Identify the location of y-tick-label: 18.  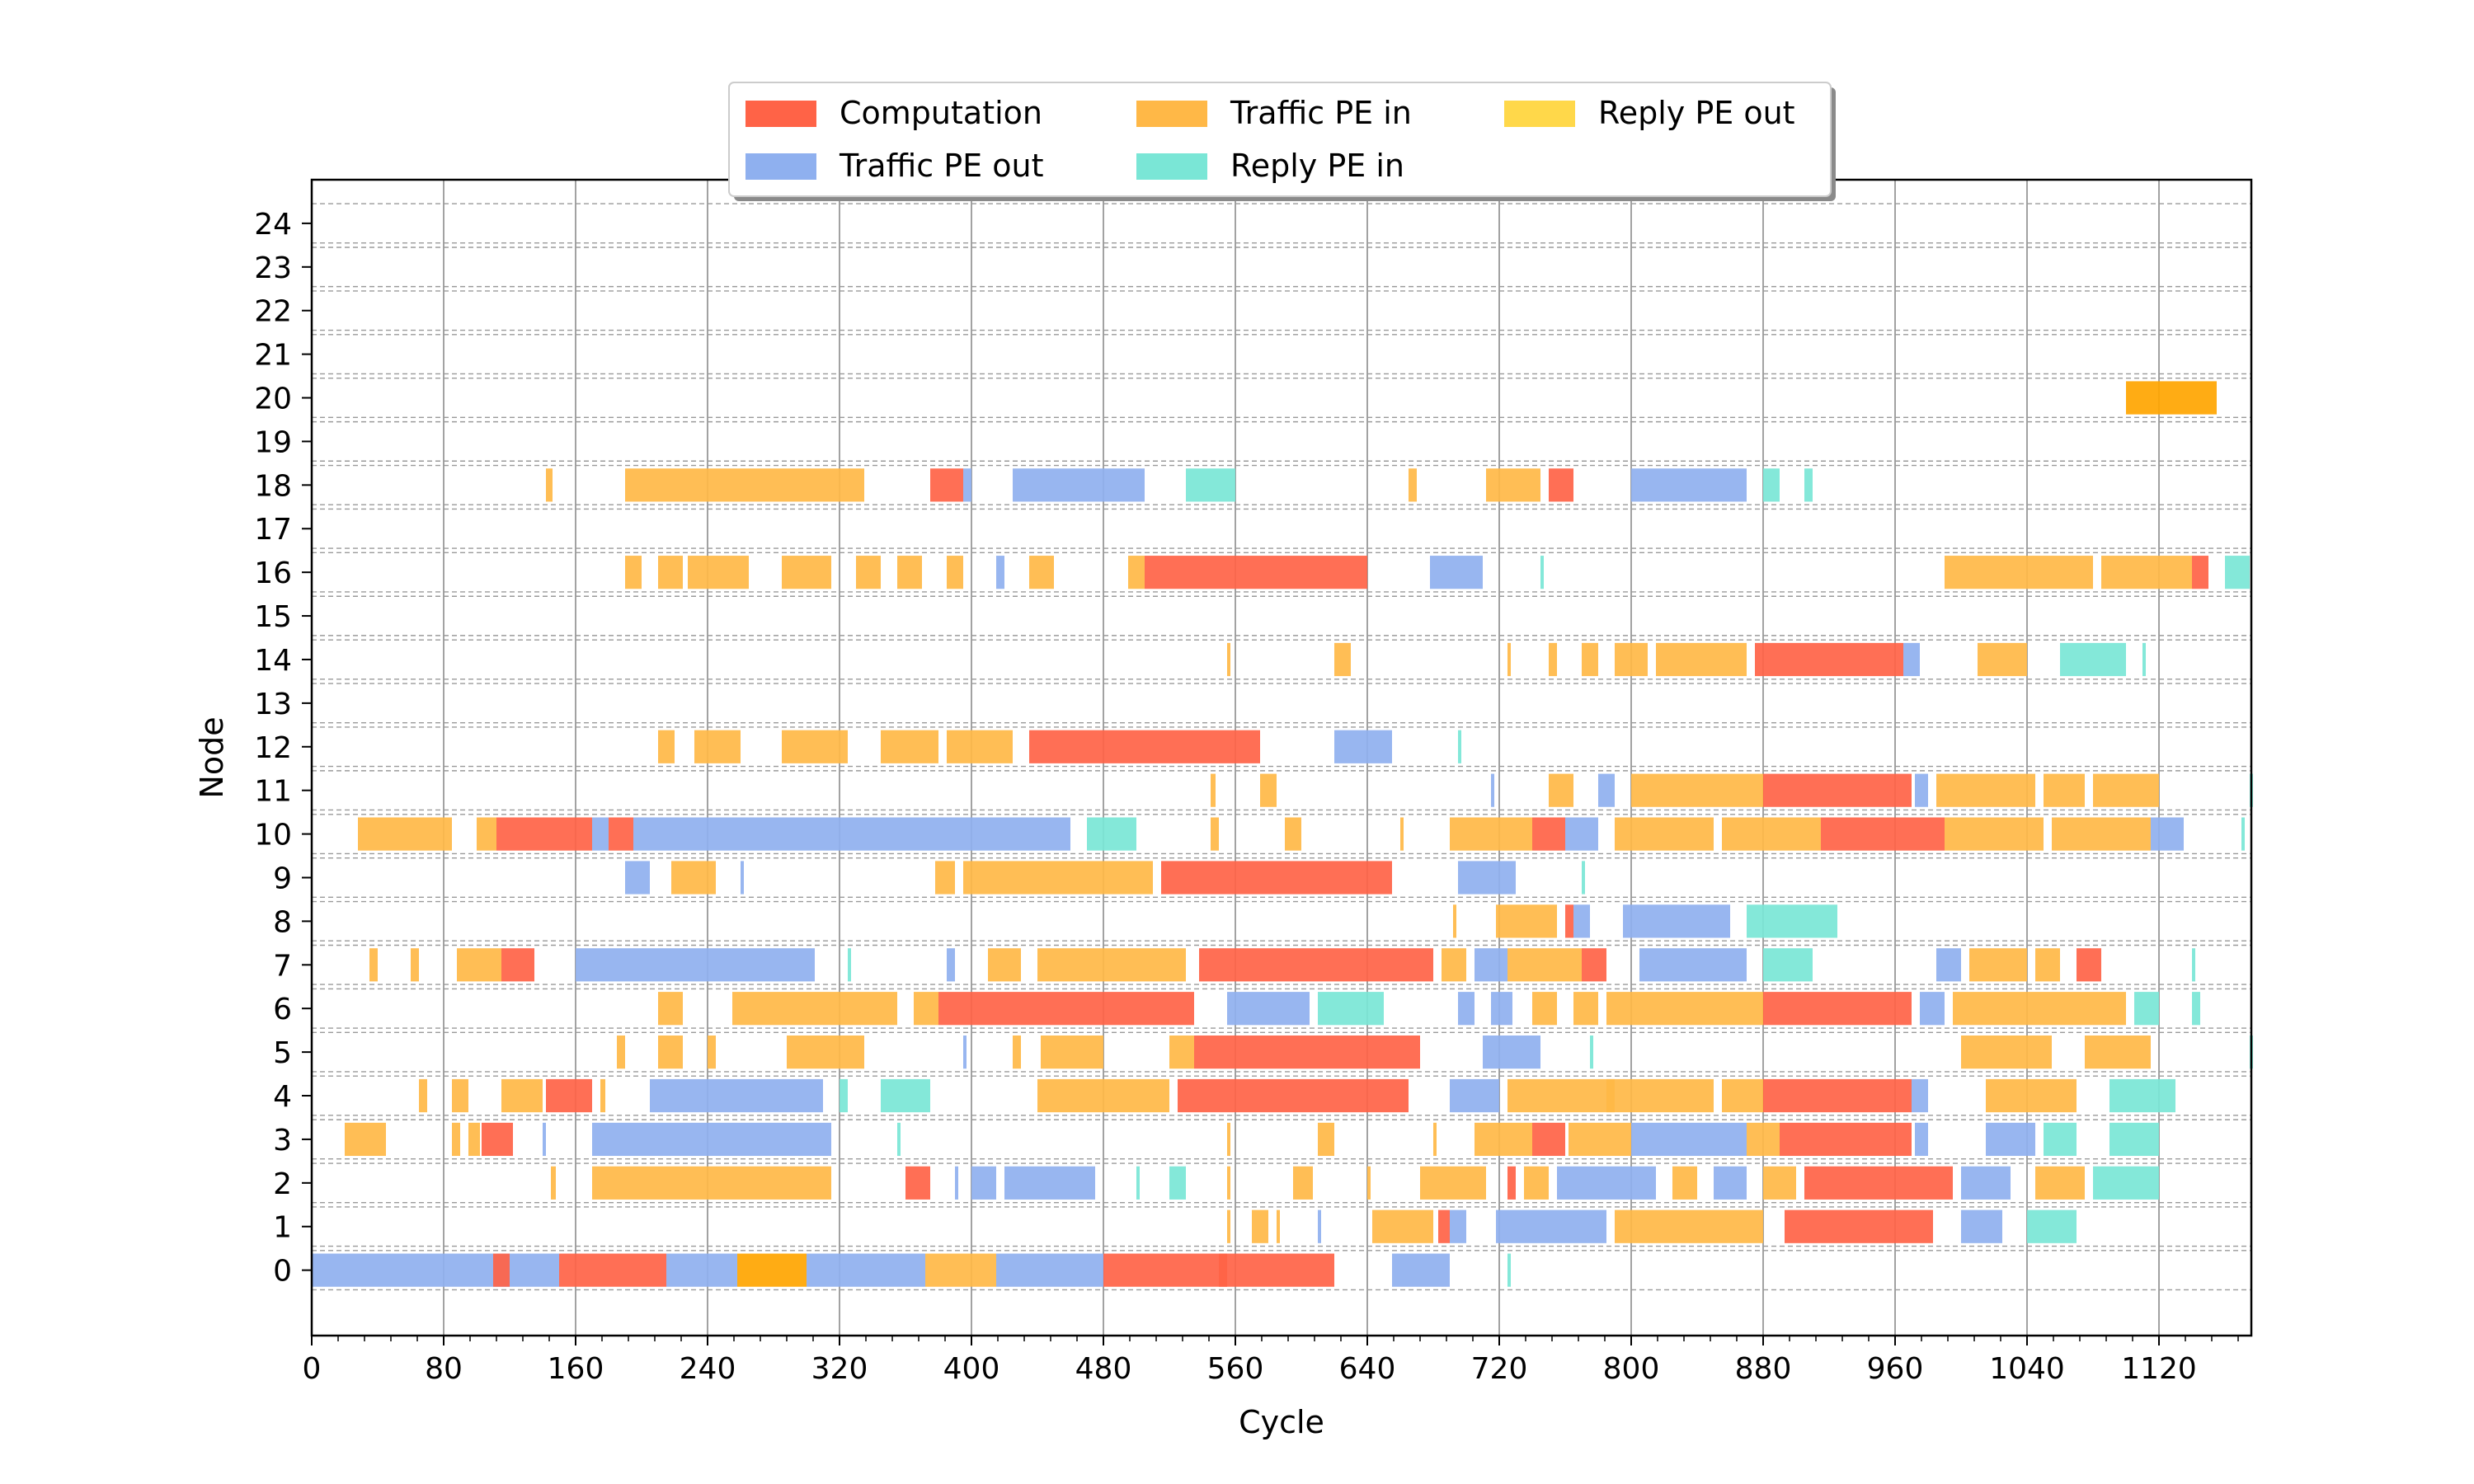
(273, 486).